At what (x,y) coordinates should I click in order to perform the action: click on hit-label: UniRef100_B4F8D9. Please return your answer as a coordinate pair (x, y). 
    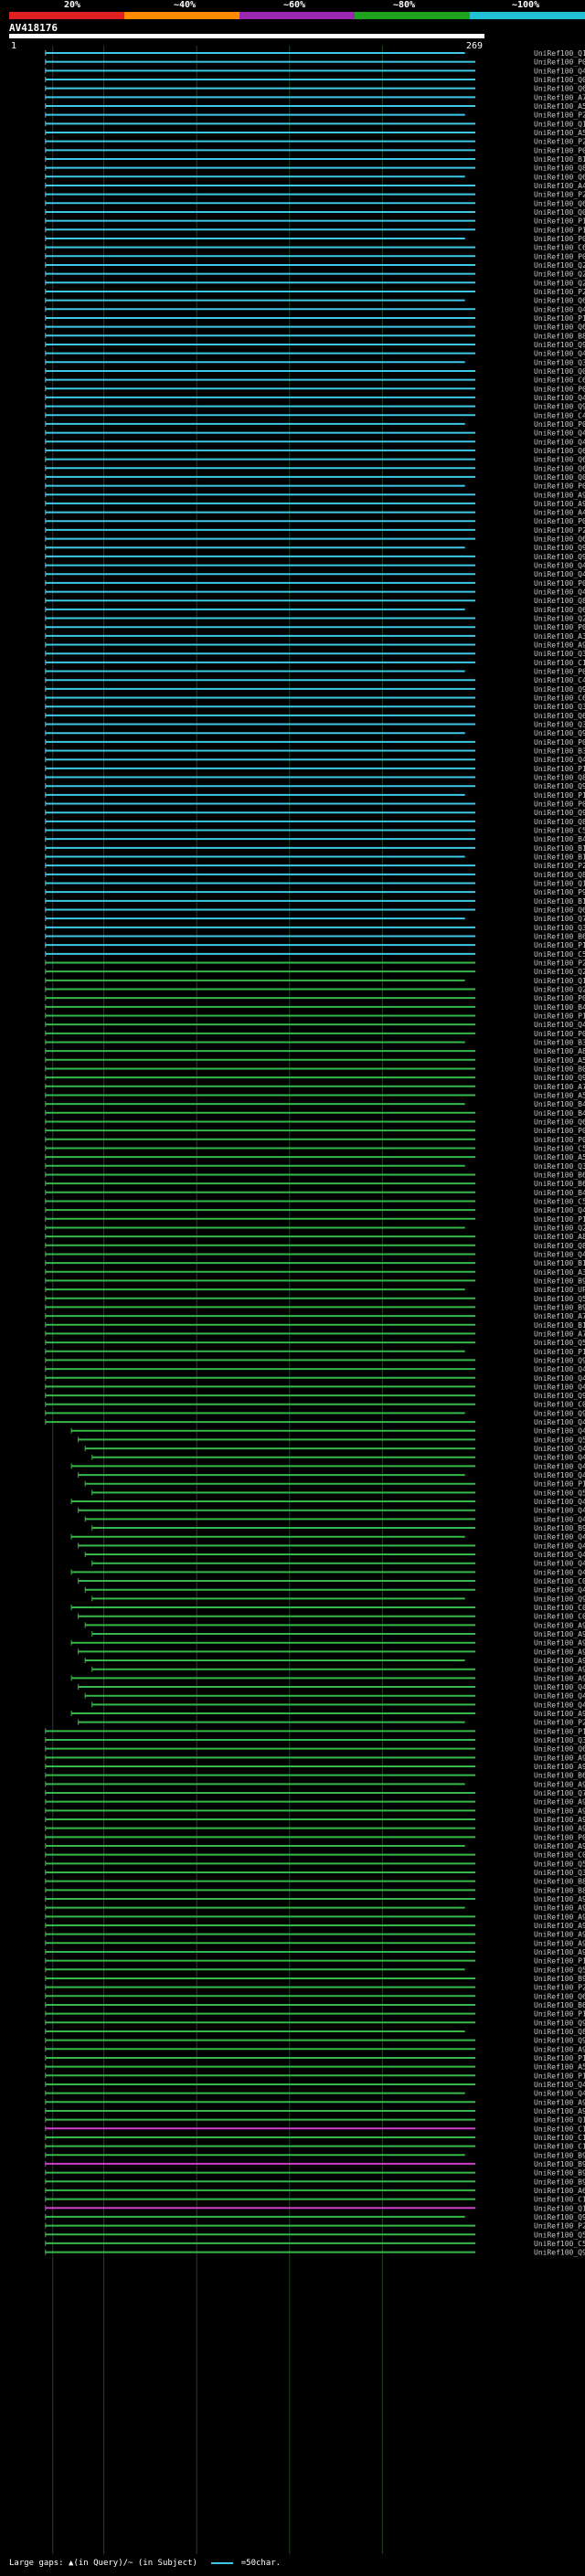
    Looking at the image, I should click on (560, 1104).